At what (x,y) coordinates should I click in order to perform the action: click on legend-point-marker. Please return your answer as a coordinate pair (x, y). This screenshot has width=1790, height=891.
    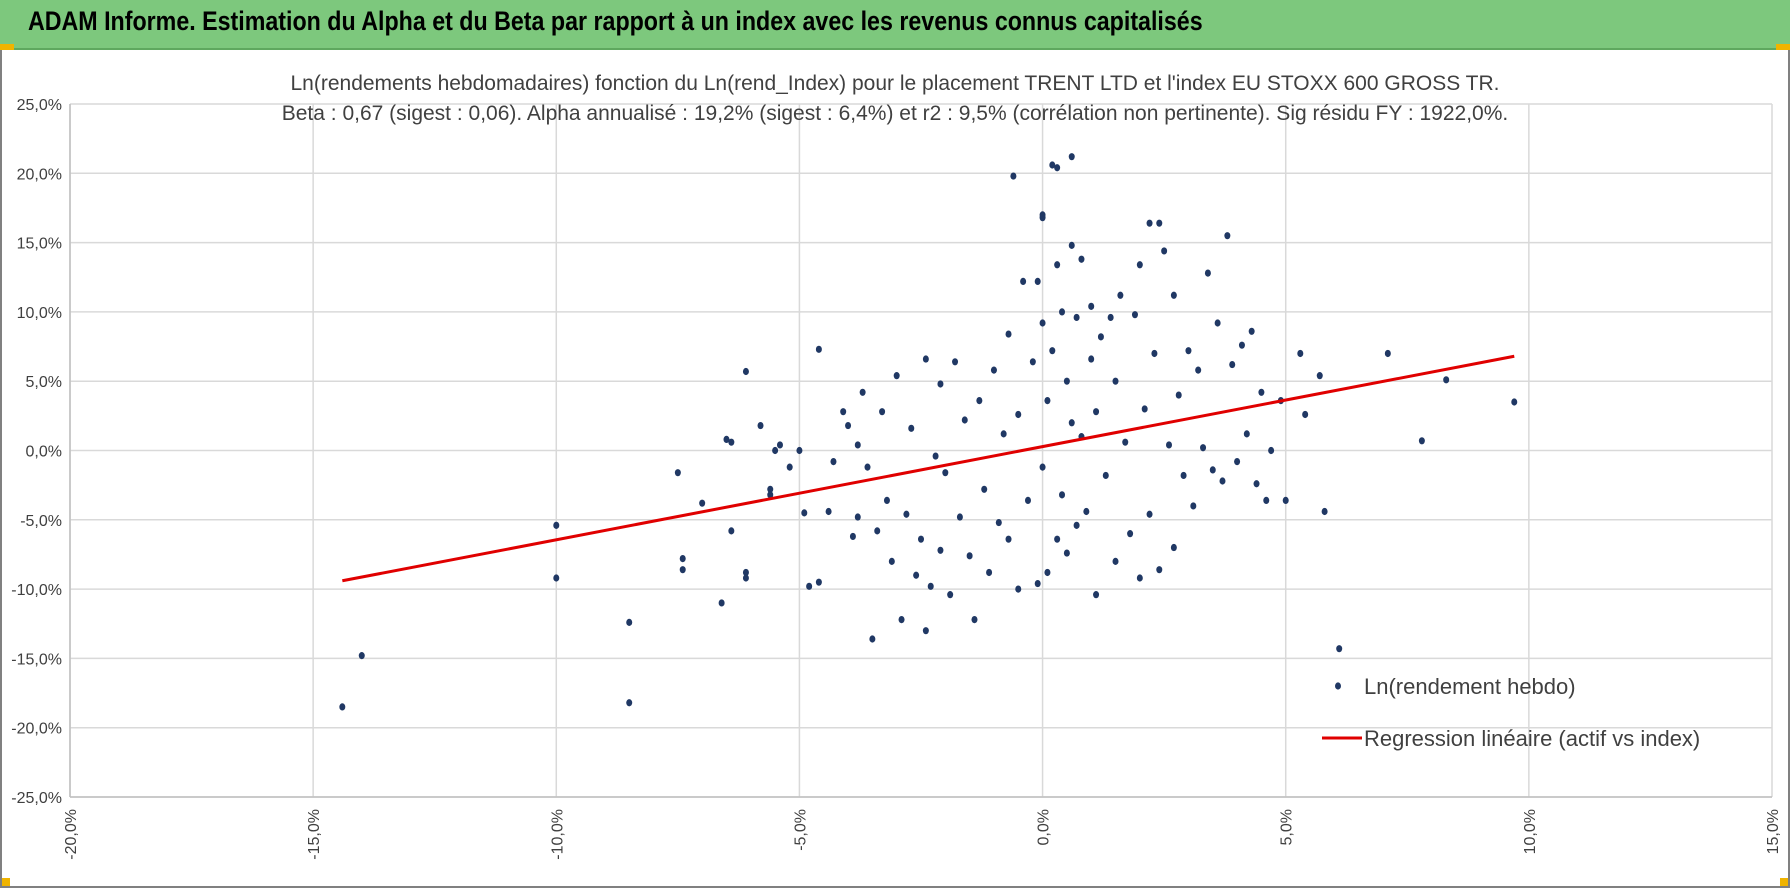
    Looking at the image, I should click on (1338, 686).